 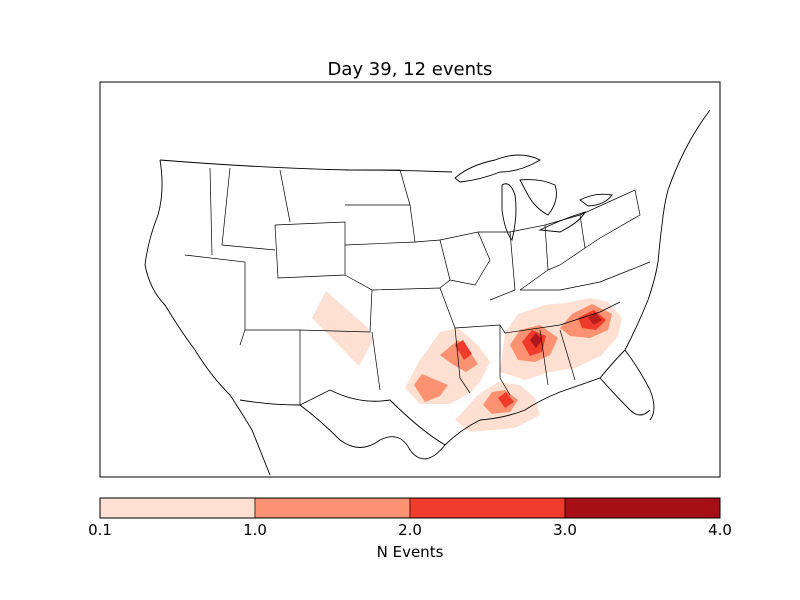 I want to click on colorbar-frame, so click(x=410, y=508).